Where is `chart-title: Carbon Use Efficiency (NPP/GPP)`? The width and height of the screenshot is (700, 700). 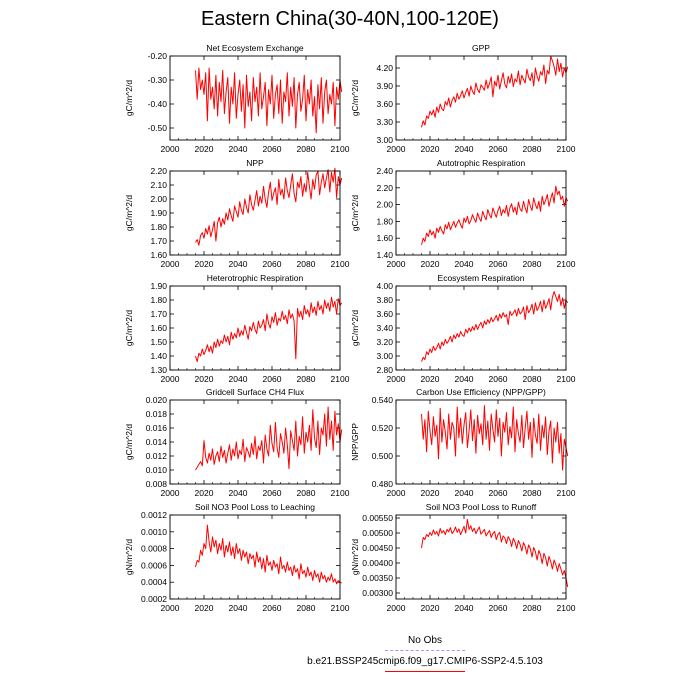
chart-title: Carbon Use Efficiency (NPP/GPP) is located at coordinates (481, 392).